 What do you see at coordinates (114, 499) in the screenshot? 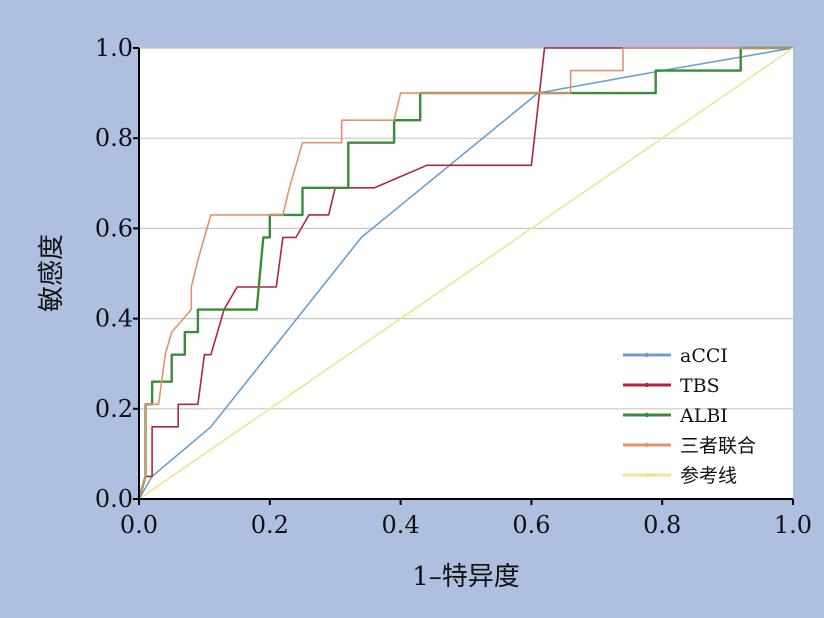
I see `y-tick-label-0: 0.0` at bounding box center [114, 499].